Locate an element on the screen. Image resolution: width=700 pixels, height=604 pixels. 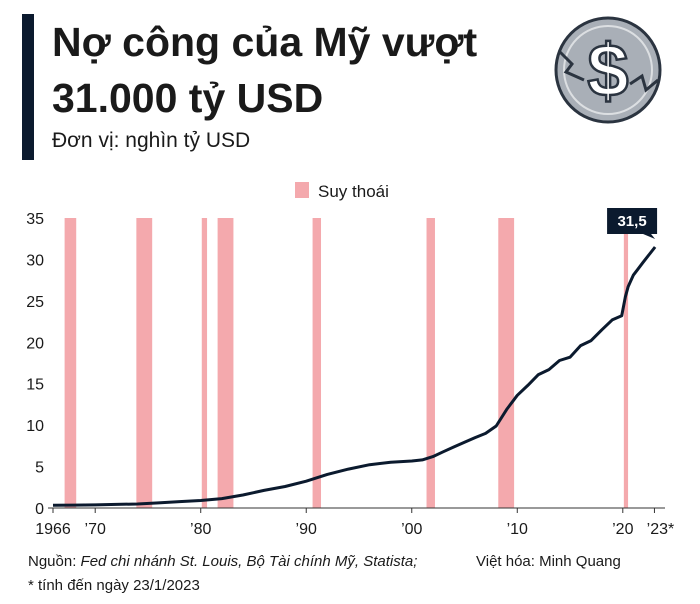
logo: $ is located at coordinates (608, 70).